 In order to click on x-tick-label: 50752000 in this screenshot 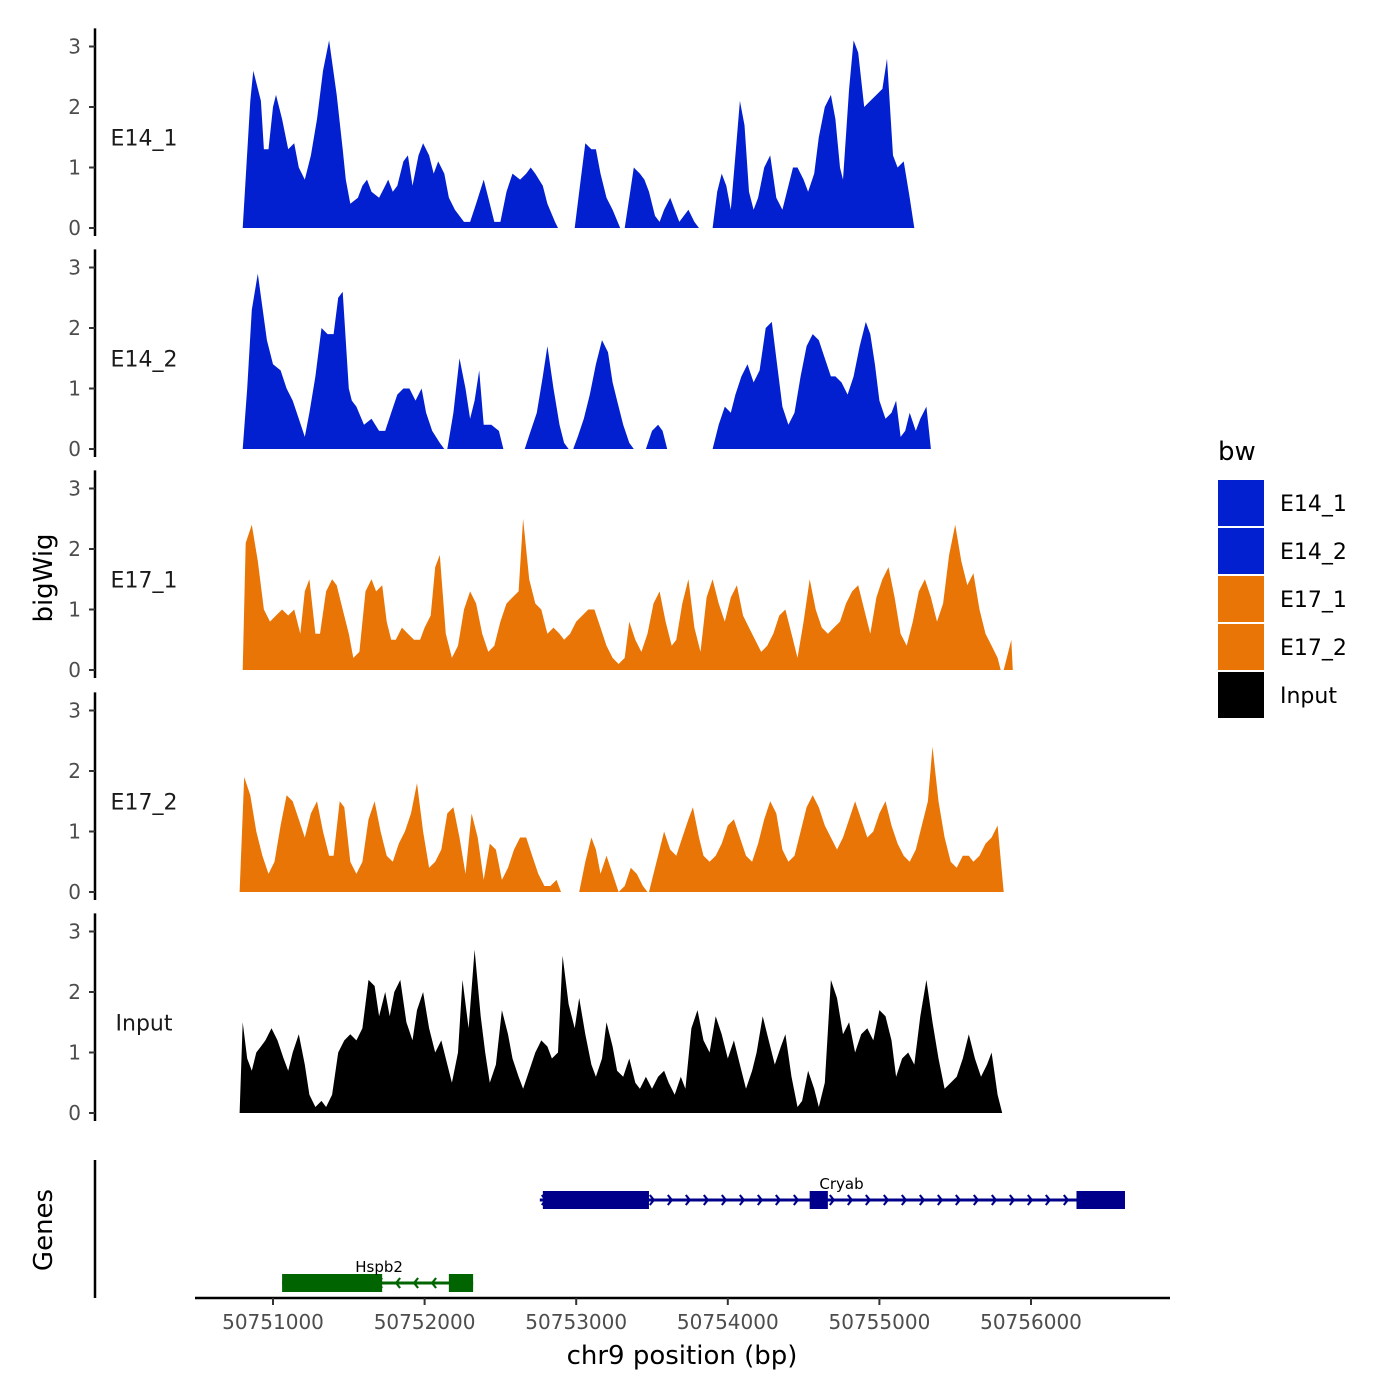, I will do `click(425, 1322)`.